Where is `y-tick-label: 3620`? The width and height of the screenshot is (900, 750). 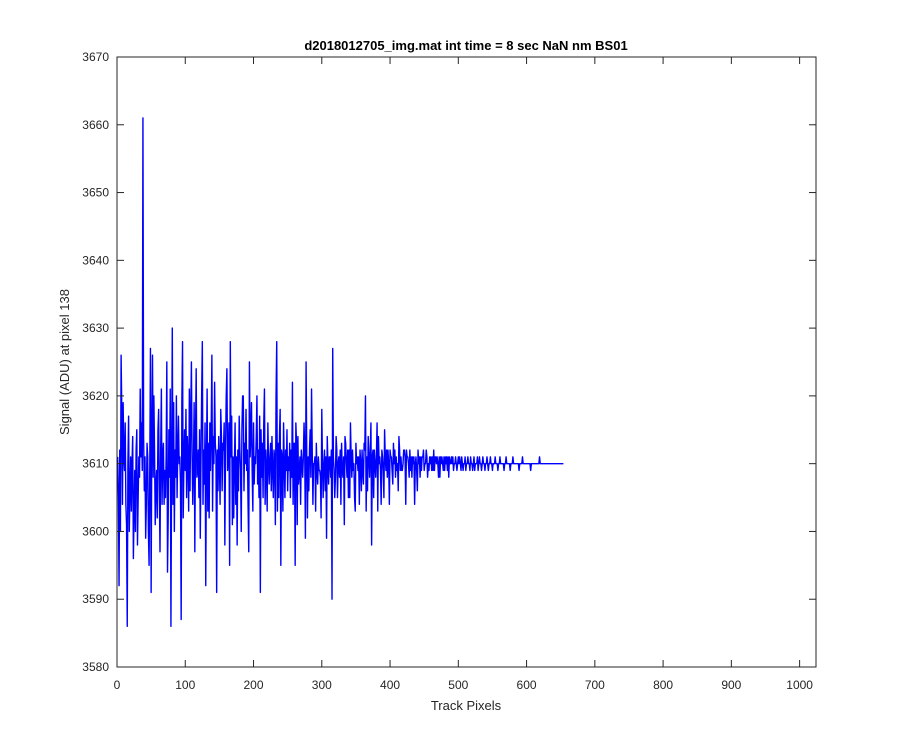
y-tick-label: 3620 is located at coordinates (95, 396).